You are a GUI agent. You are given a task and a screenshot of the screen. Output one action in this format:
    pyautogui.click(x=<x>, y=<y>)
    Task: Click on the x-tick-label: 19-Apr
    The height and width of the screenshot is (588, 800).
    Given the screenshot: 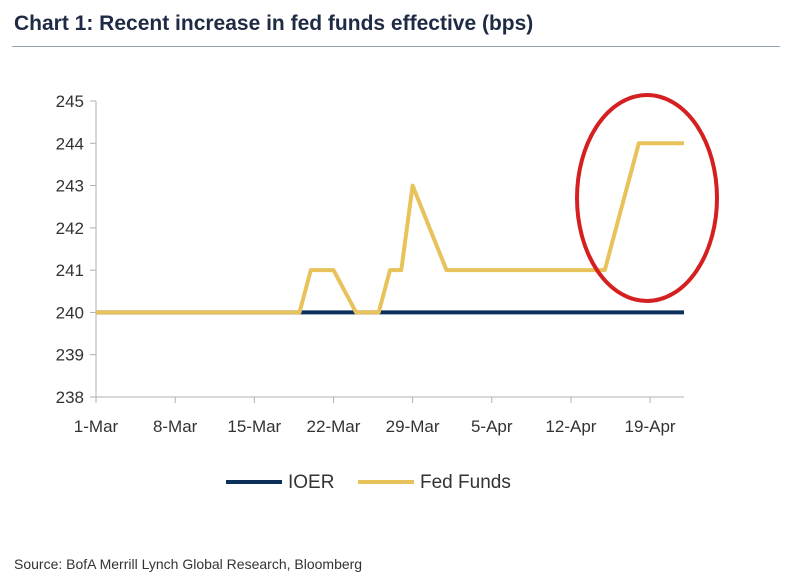 What is the action you would take?
    pyautogui.click(x=650, y=426)
    